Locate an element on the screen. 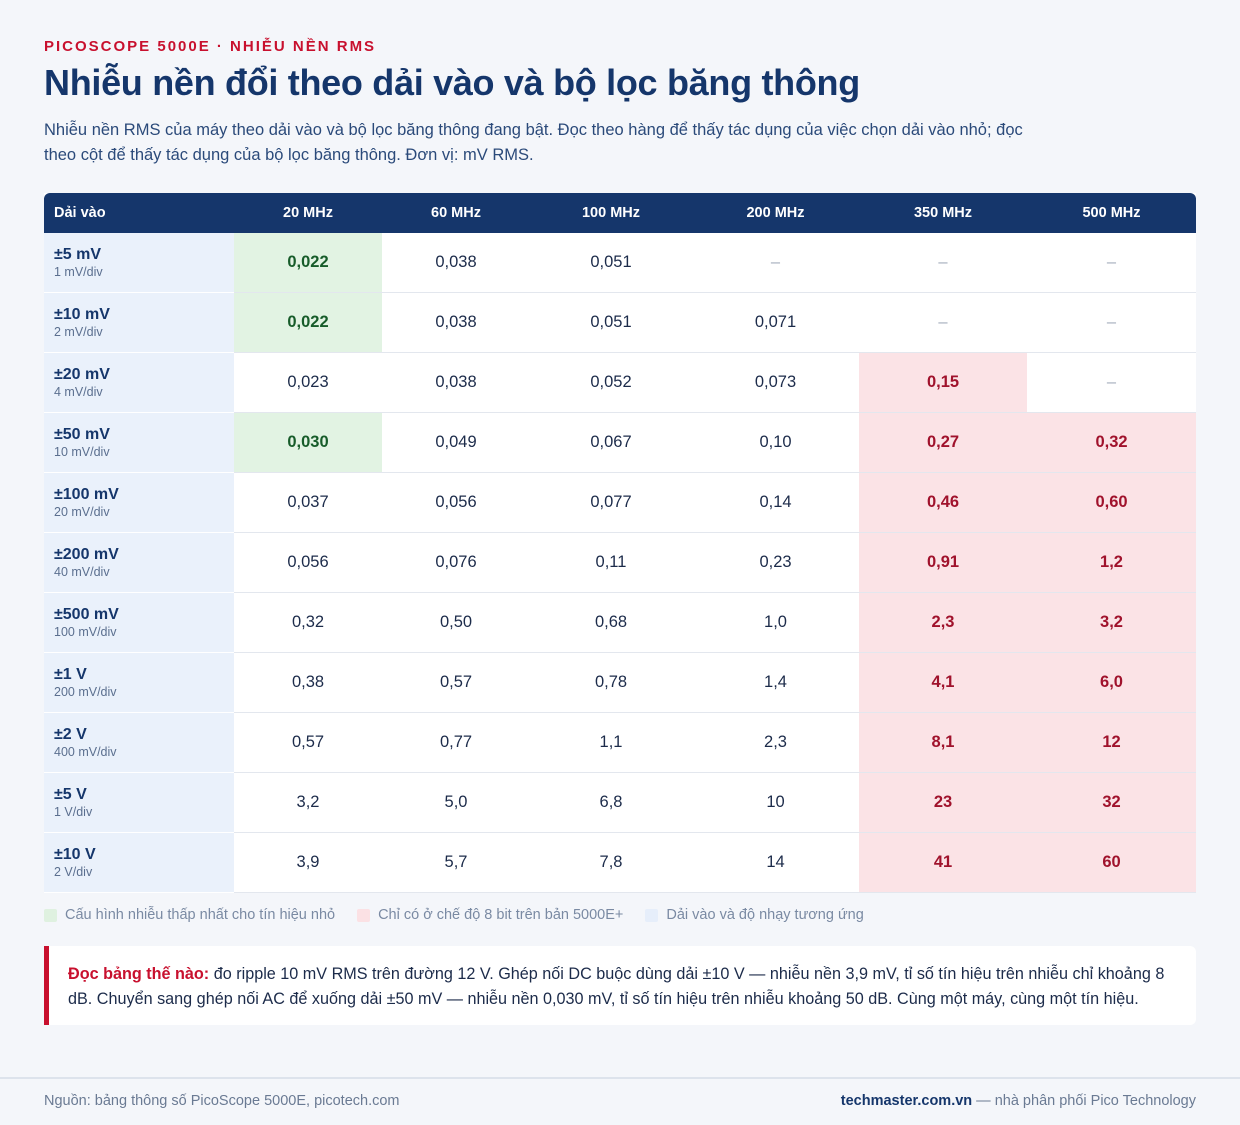  range-label: ±2 V is located at coordinates (70, 734).